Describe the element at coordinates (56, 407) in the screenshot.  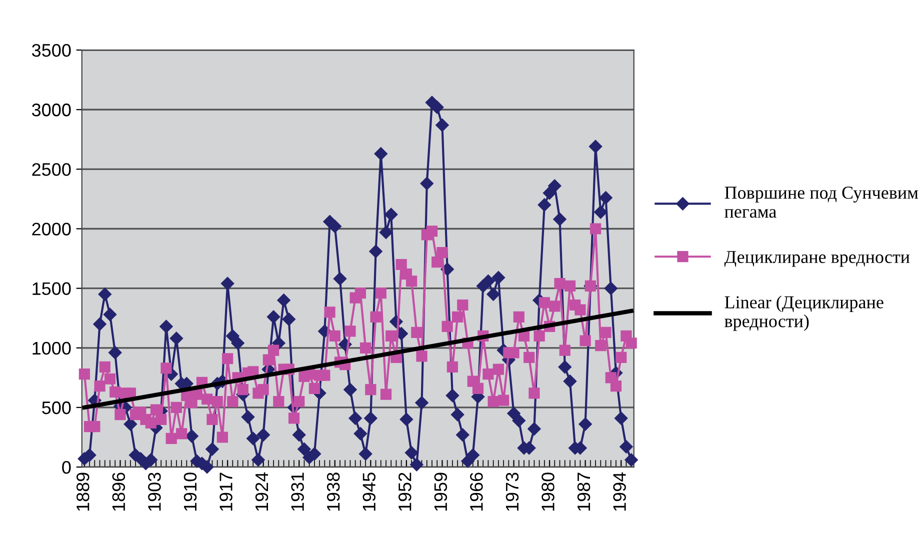
I see `y-tick-label: 500` at that location.